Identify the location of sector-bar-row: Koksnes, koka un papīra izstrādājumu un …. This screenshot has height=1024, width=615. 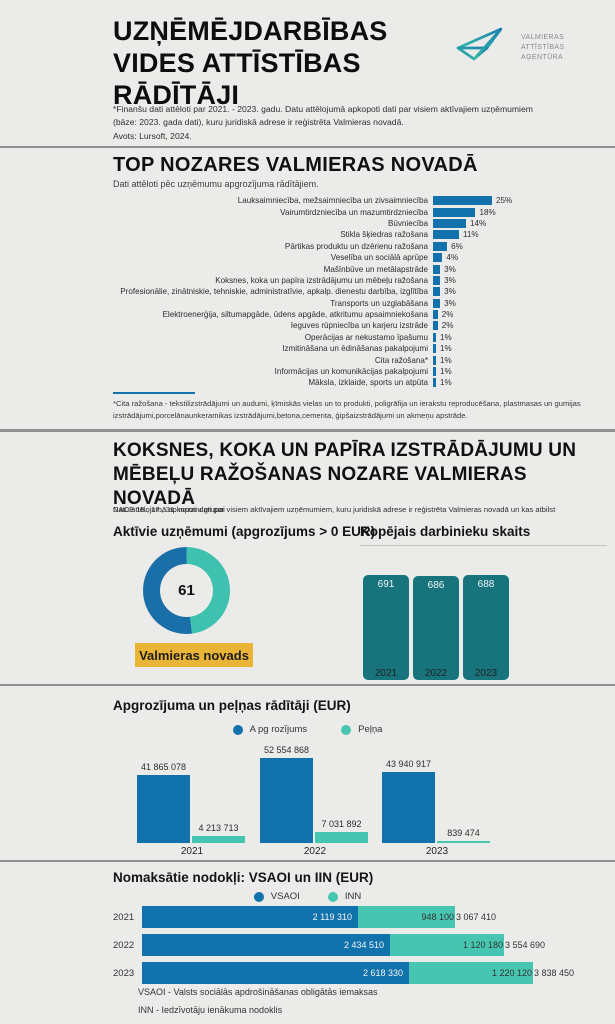
(320, 280).